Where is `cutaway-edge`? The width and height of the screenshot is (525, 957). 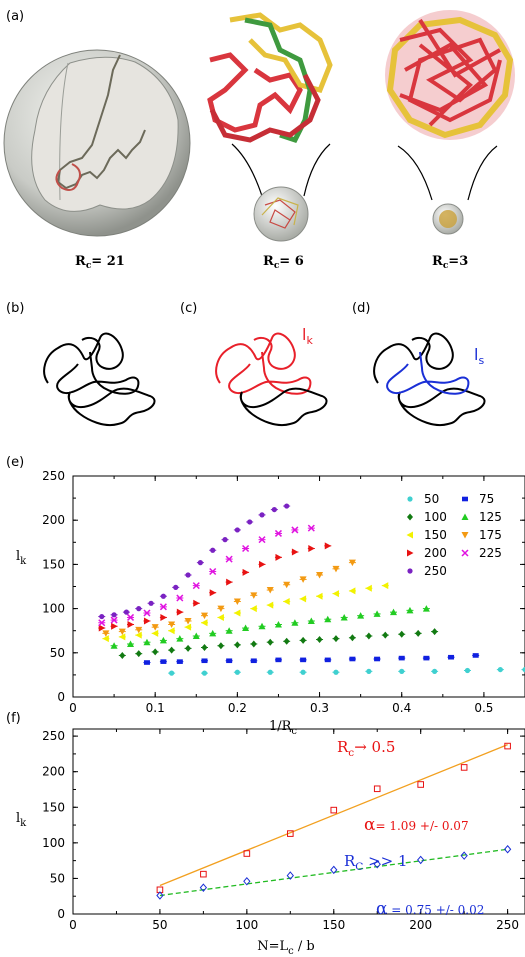
cutaway-edge is located at coordinates (64, 131).